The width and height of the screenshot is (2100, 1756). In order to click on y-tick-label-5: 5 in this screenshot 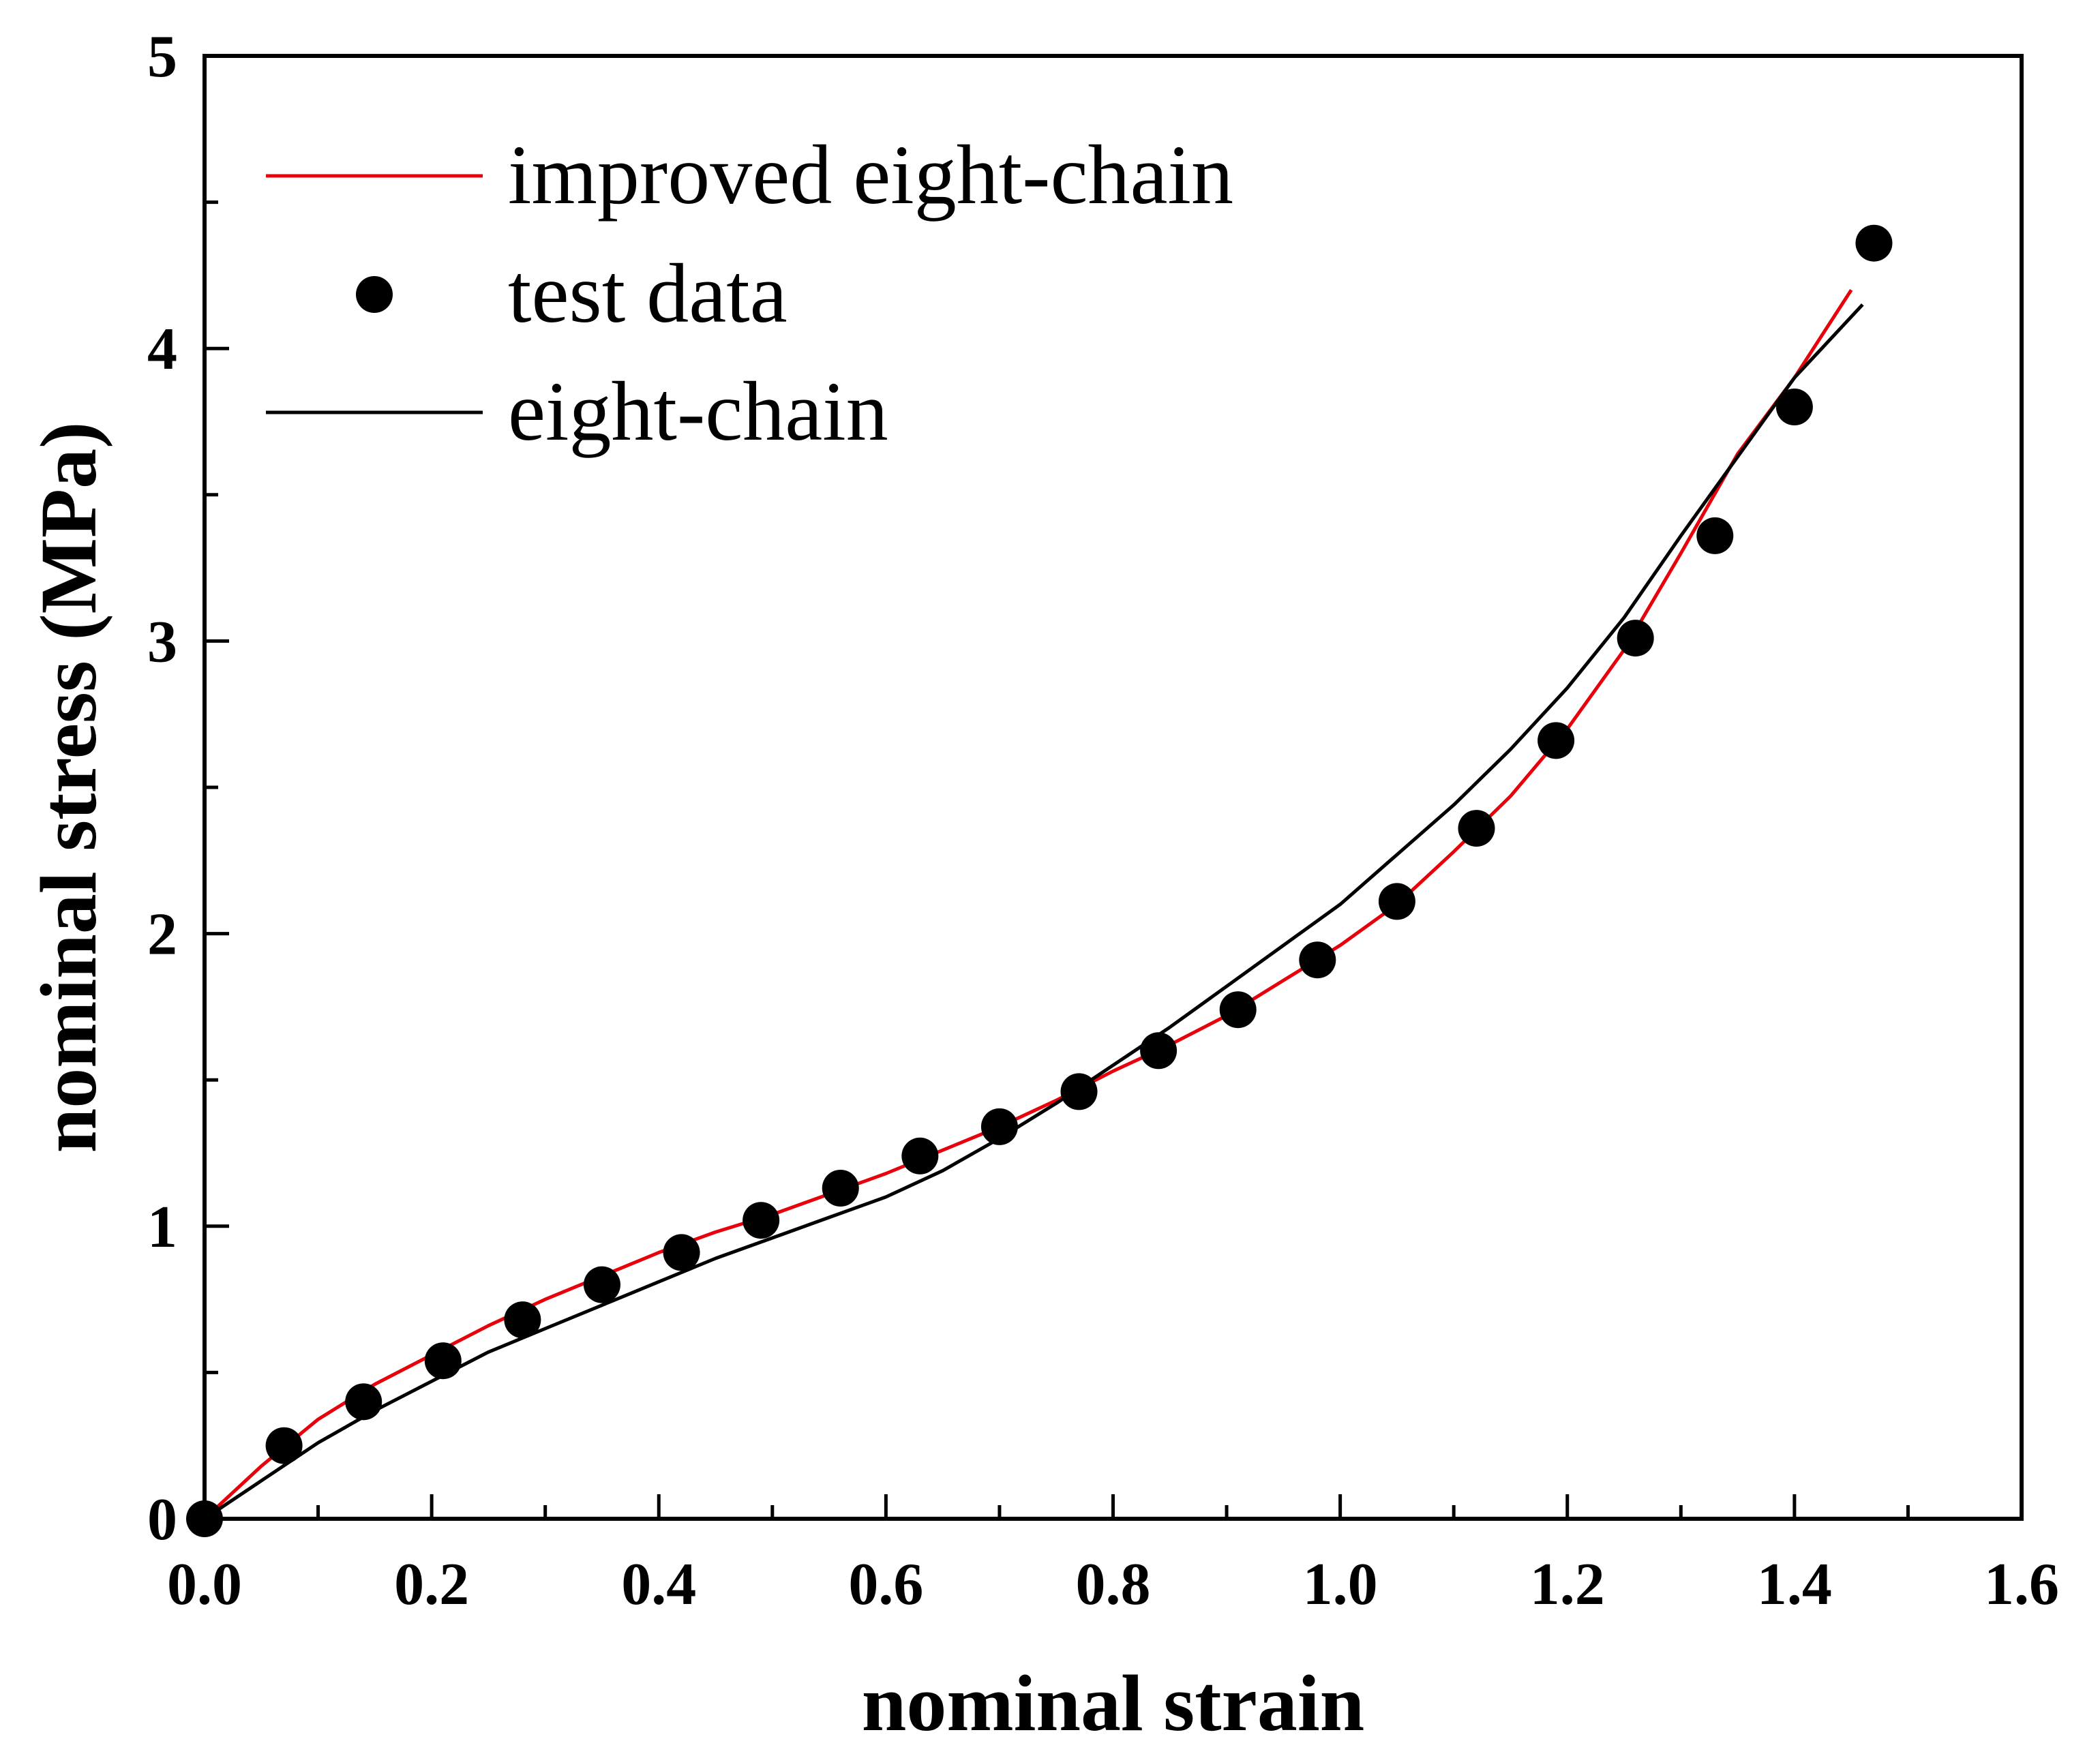, I will do `click(162, 57)`.